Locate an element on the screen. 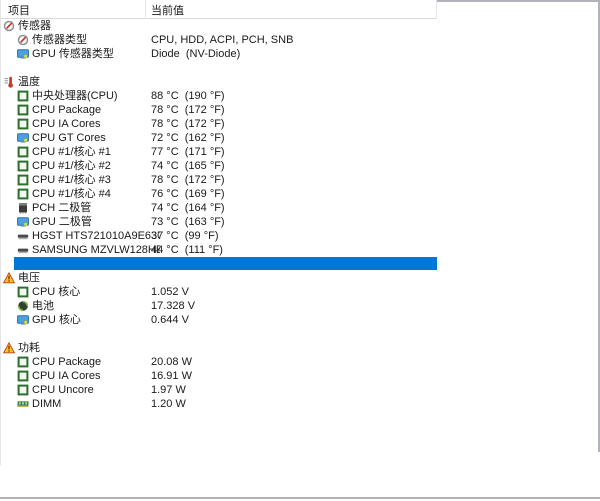  sensor-row: 电池 17.328 V is located at coordinates (300, 306).